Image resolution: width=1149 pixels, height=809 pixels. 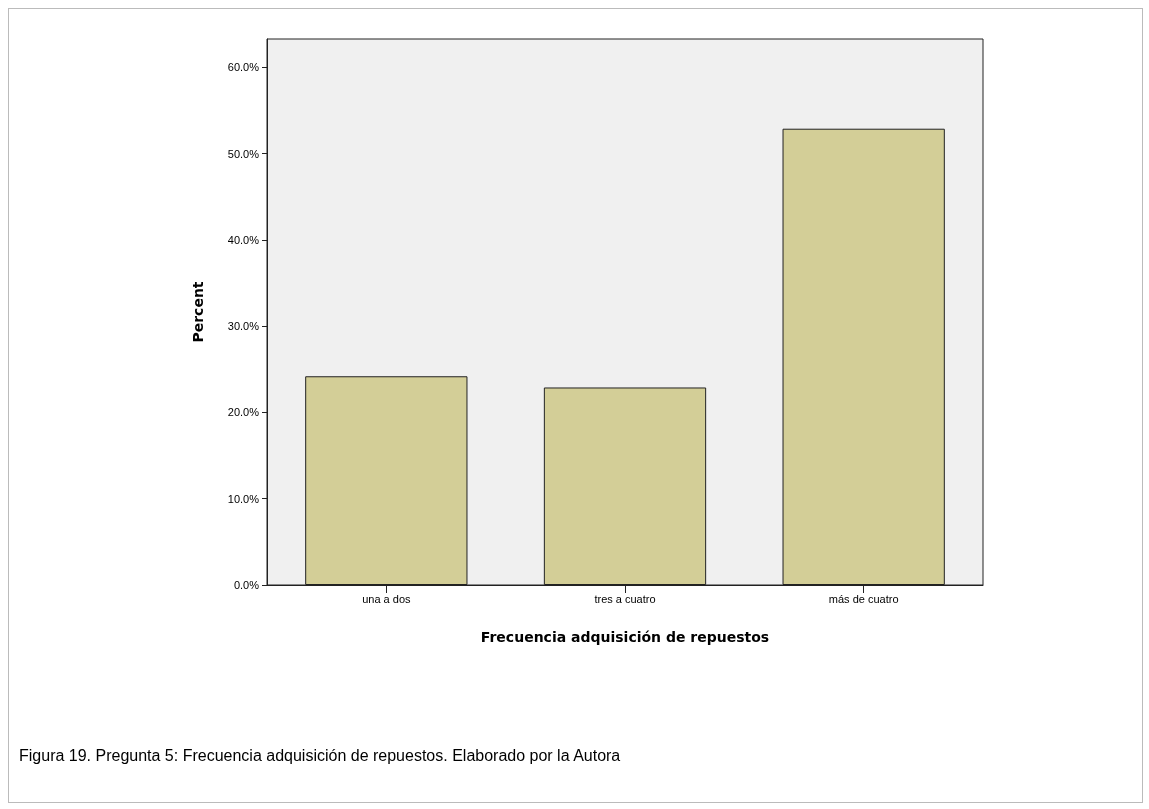 What do you see at coordinates (243, 326) in the screenshot?
I see `y-tick-label: 30.0%` at bounding box center [243, 326].